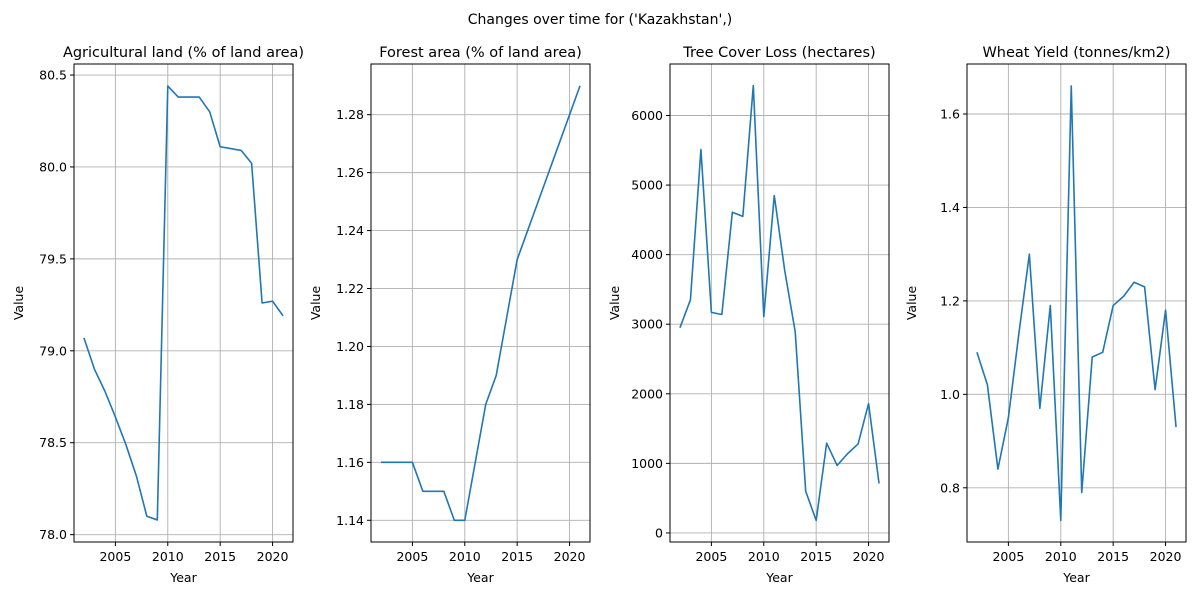 This screenshot has width=1200, height=600. I want to click on y-tick-label: 1.20, so click(350, 346).